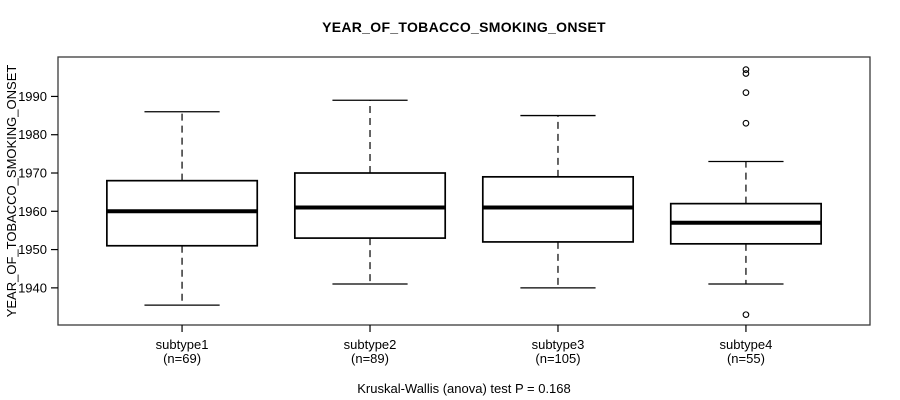 The width and height of the screenshot is (900, 400). I want to click on x-group-label: subtype2, so click(370, 344).